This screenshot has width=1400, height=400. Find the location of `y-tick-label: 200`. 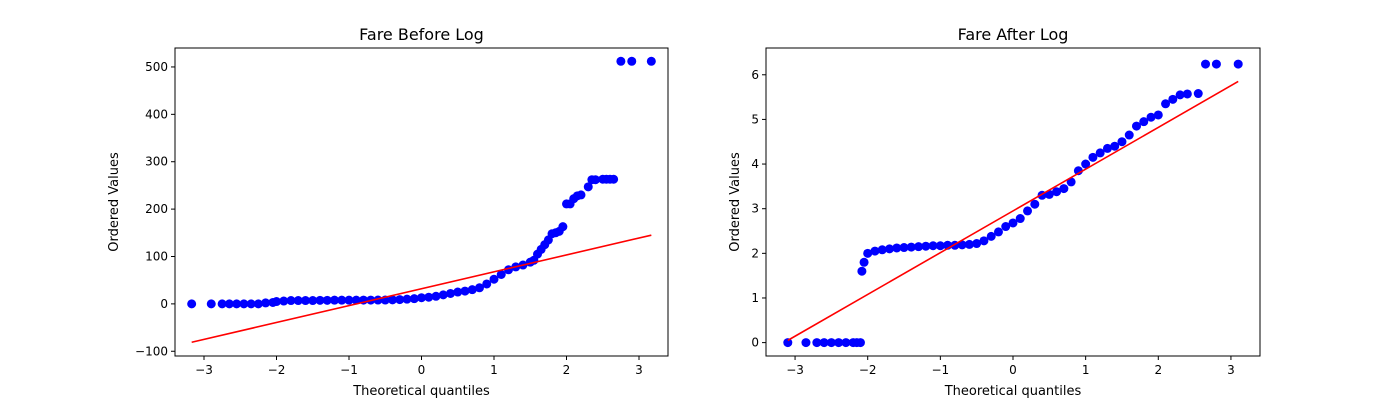

y-tick-label: 200 is located at coordinates (156, 209).